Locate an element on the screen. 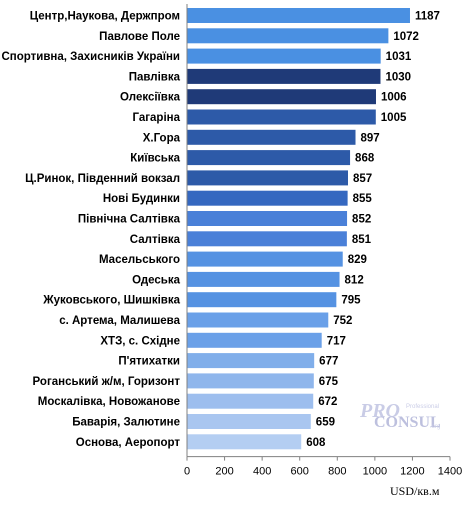 The width and height of the screenshot is (466, 508). category-label: Роганський ж/м, Горизонт is located at coordinates (107, 382).